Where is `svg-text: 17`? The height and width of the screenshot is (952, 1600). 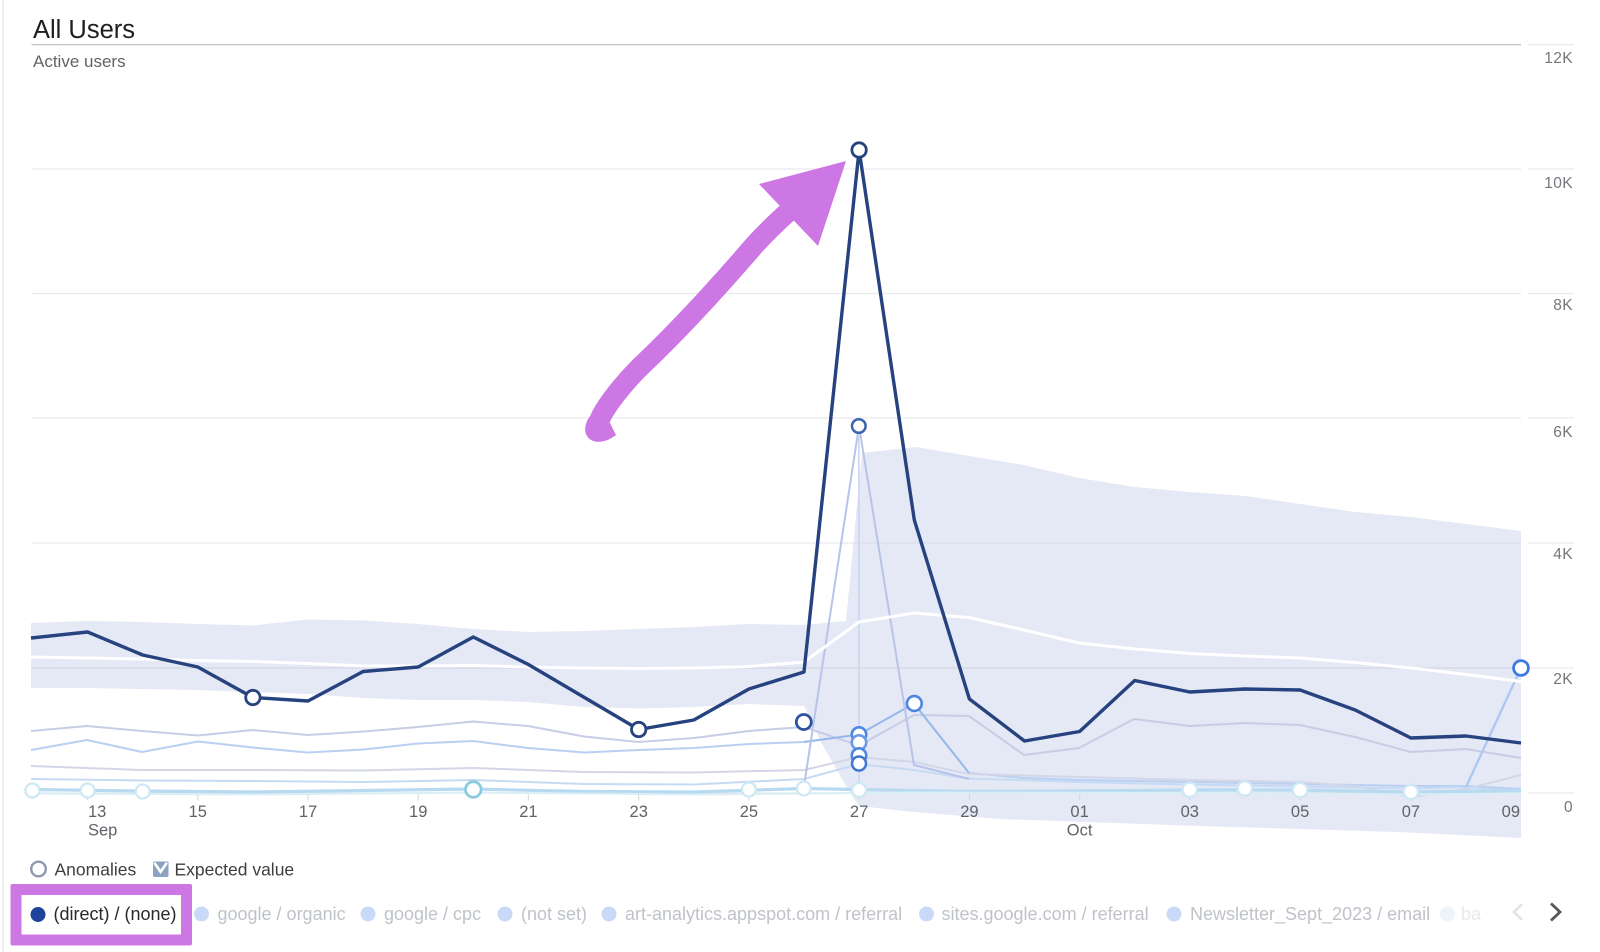 svg-text: 17 is located at coordinates (308, 812).